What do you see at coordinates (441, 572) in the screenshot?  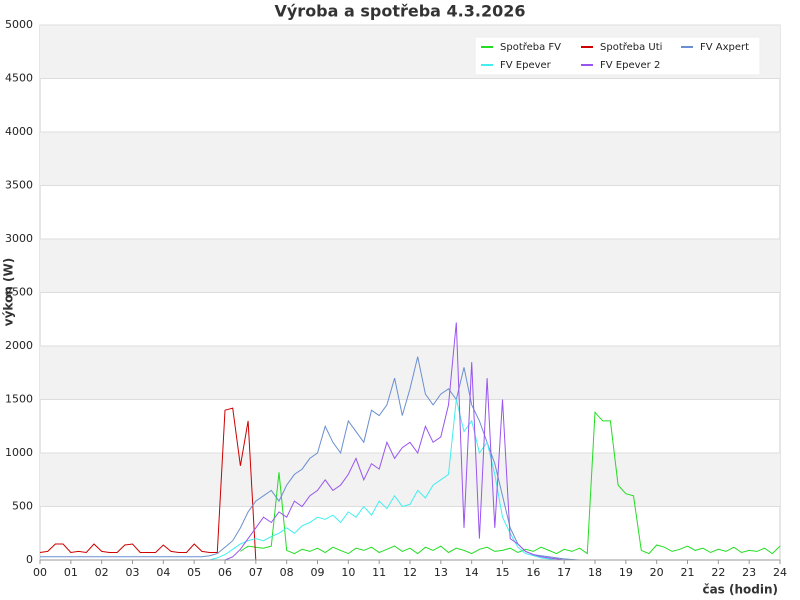 I see `x-tick-label: 13` at bounding box center [441, 572].